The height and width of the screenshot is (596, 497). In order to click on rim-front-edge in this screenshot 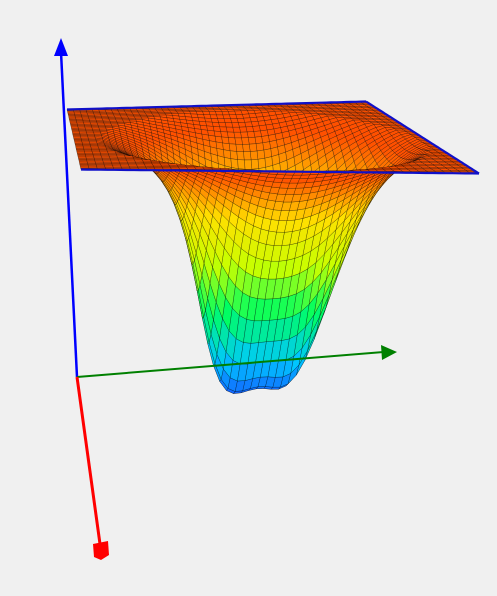, I will do `click(280, 171)`.